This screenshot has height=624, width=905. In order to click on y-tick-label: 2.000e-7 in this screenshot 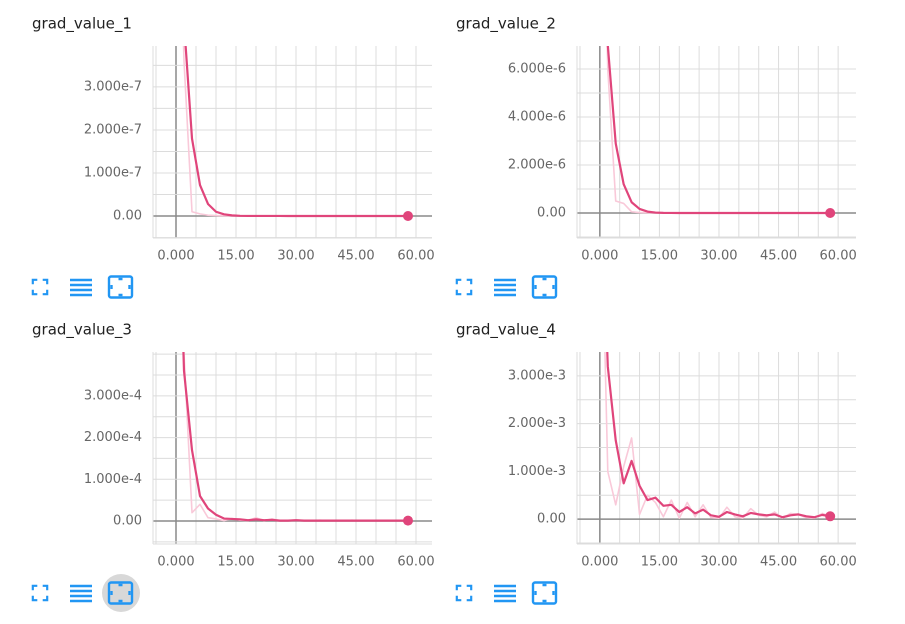, I will do `click(113, 129)`.